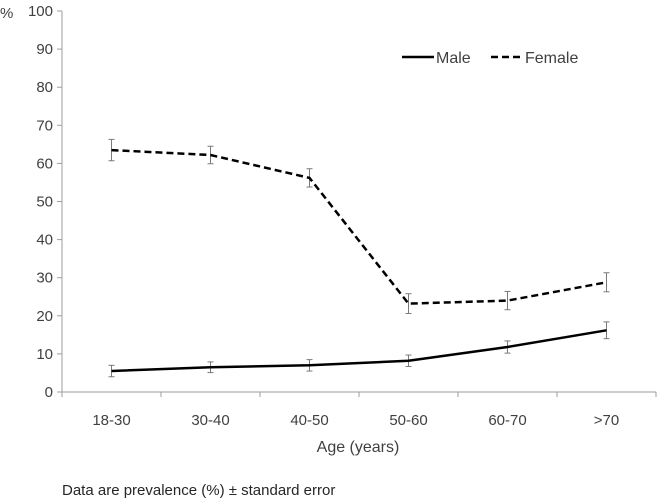  Describe the element at coordinates (309, 420) in the screenshot. I see `x-tick-label: 40-50` at that location.